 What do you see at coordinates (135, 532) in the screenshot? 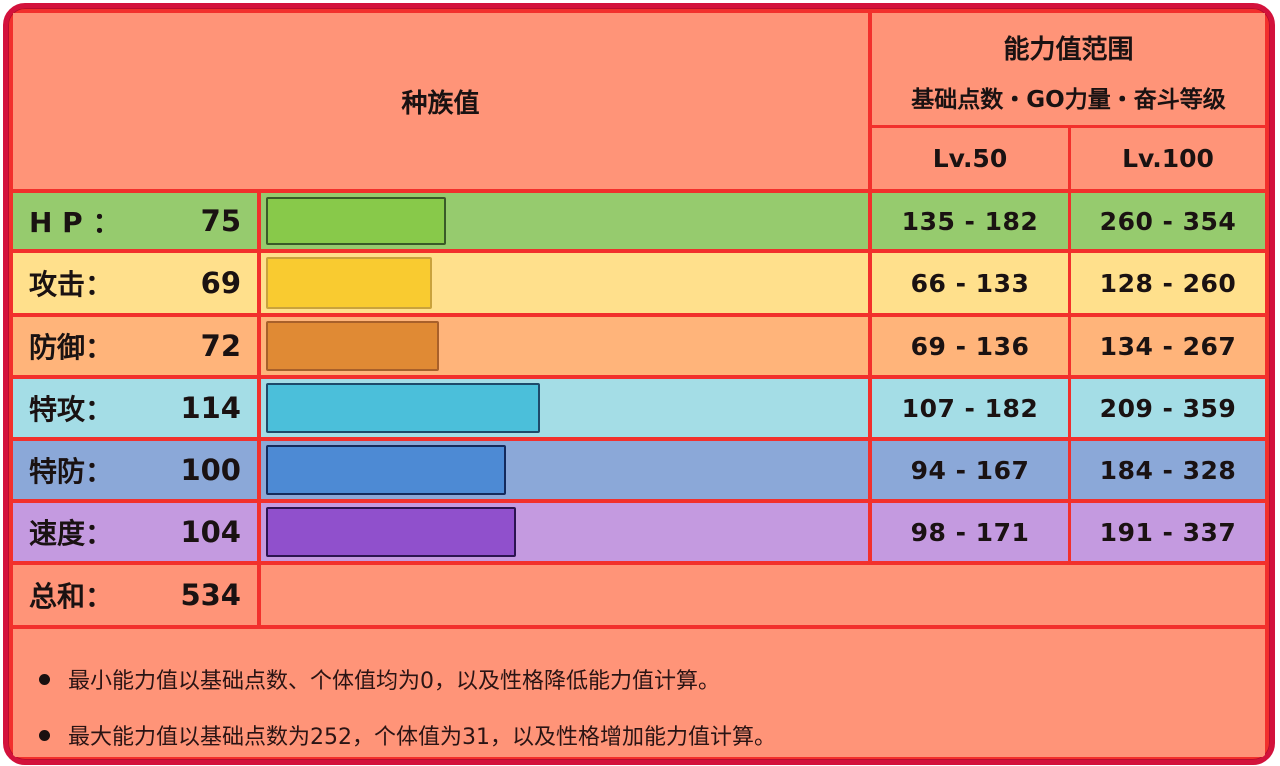
I see `stat-label-cell: 速度： 104` at bounding box center [135, 532].